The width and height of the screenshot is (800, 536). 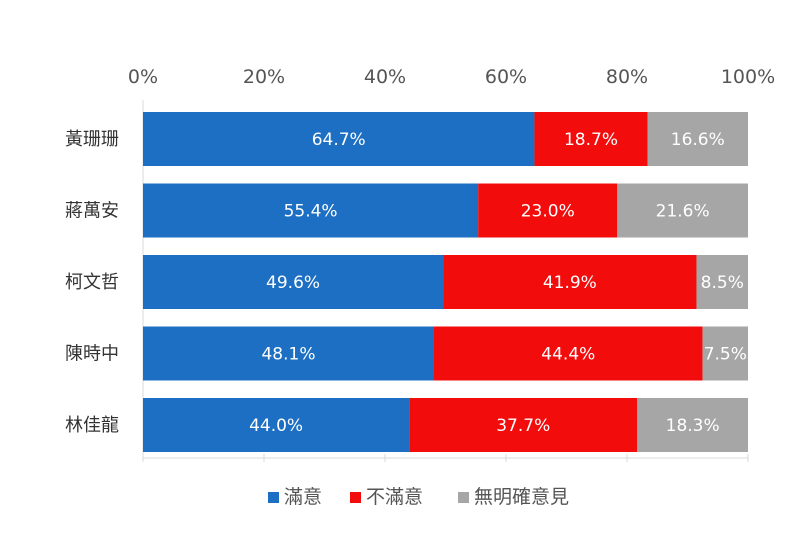 I want to click on legend-label: 滿意, so click(x=303, y=497).